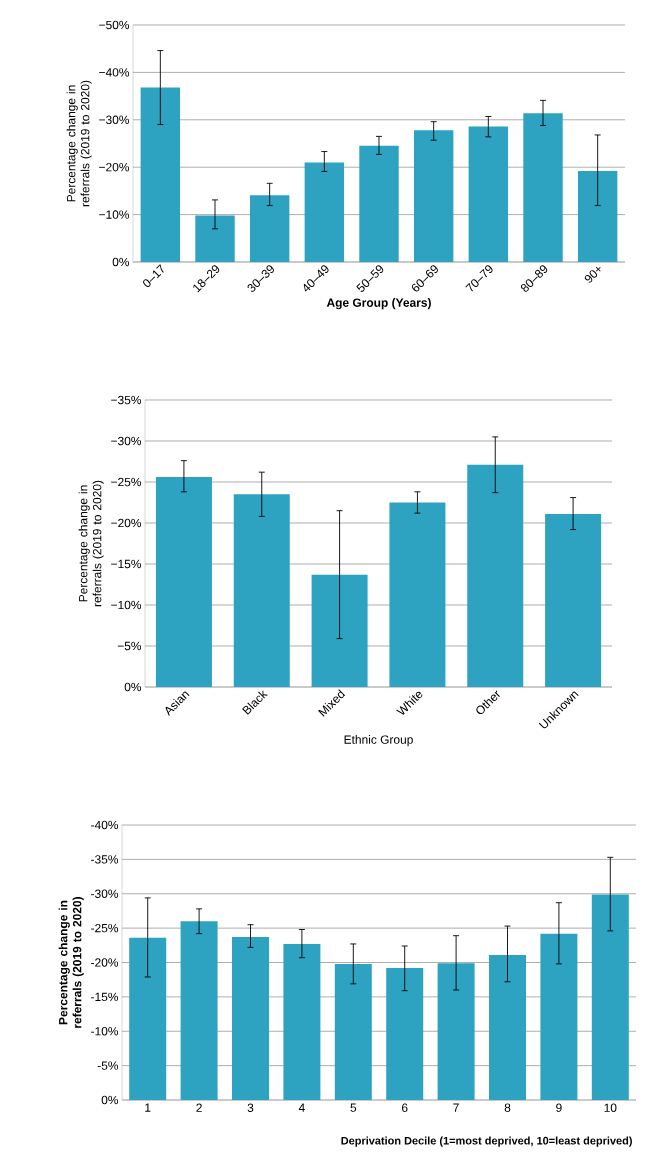 Image resolution: width=645 pixels, height=1171 pixels. Describe the element at coordinates (126, 400) in the screenshot. I see `y-tick-label: −35%` at that location.